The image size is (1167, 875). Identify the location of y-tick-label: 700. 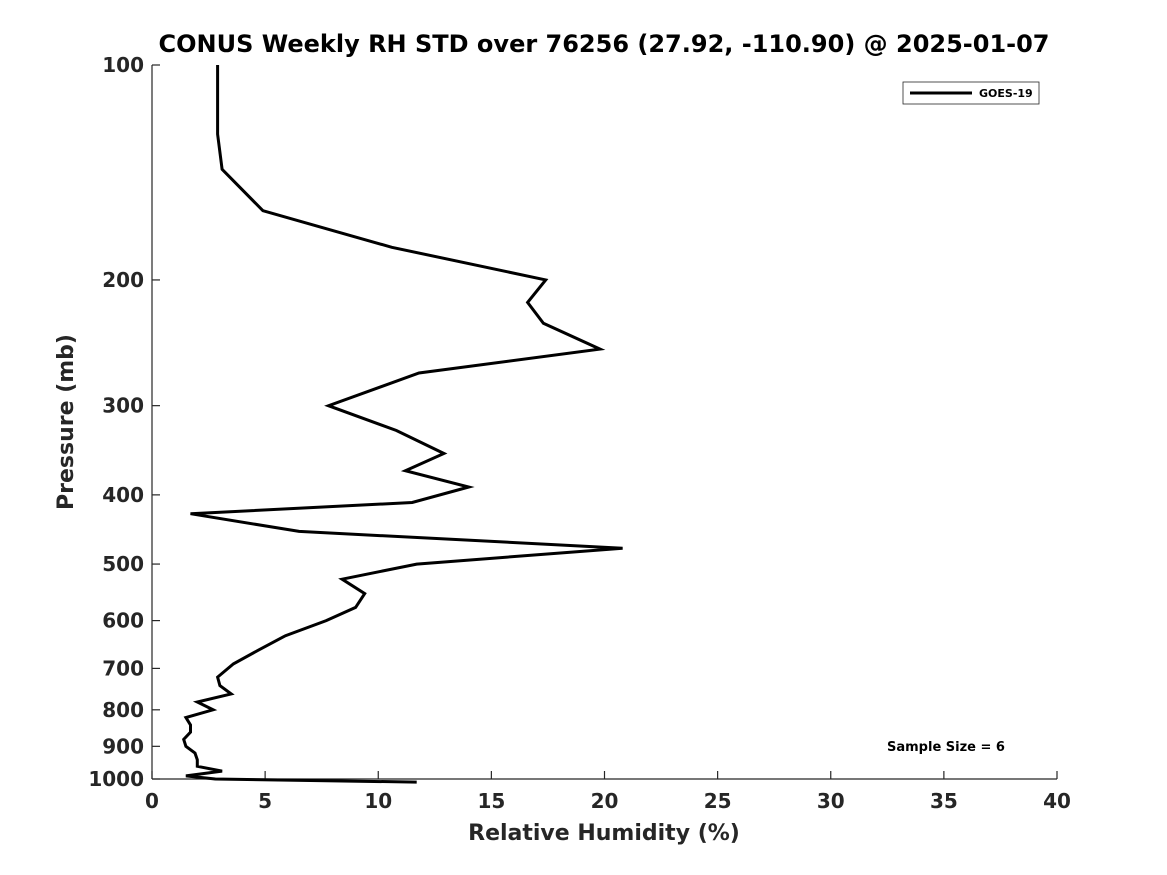
(123, 668).